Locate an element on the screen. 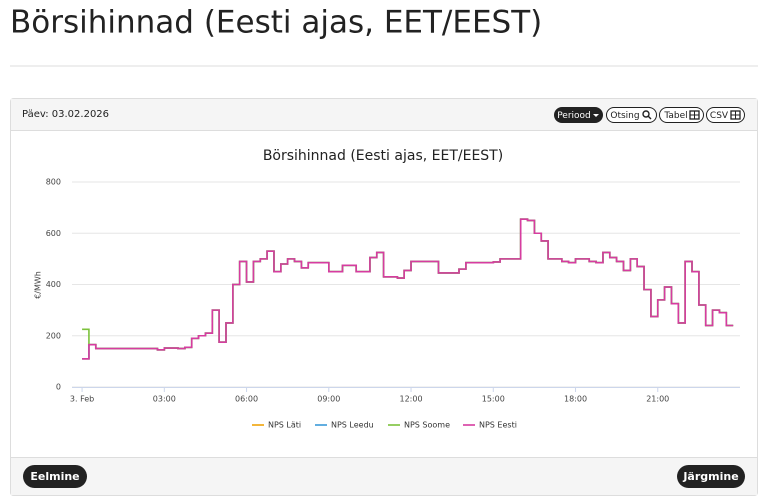 The width and height of the screenshot is (768, 504). y-axis-label: €/MWh is located at coordinates (38, 285).